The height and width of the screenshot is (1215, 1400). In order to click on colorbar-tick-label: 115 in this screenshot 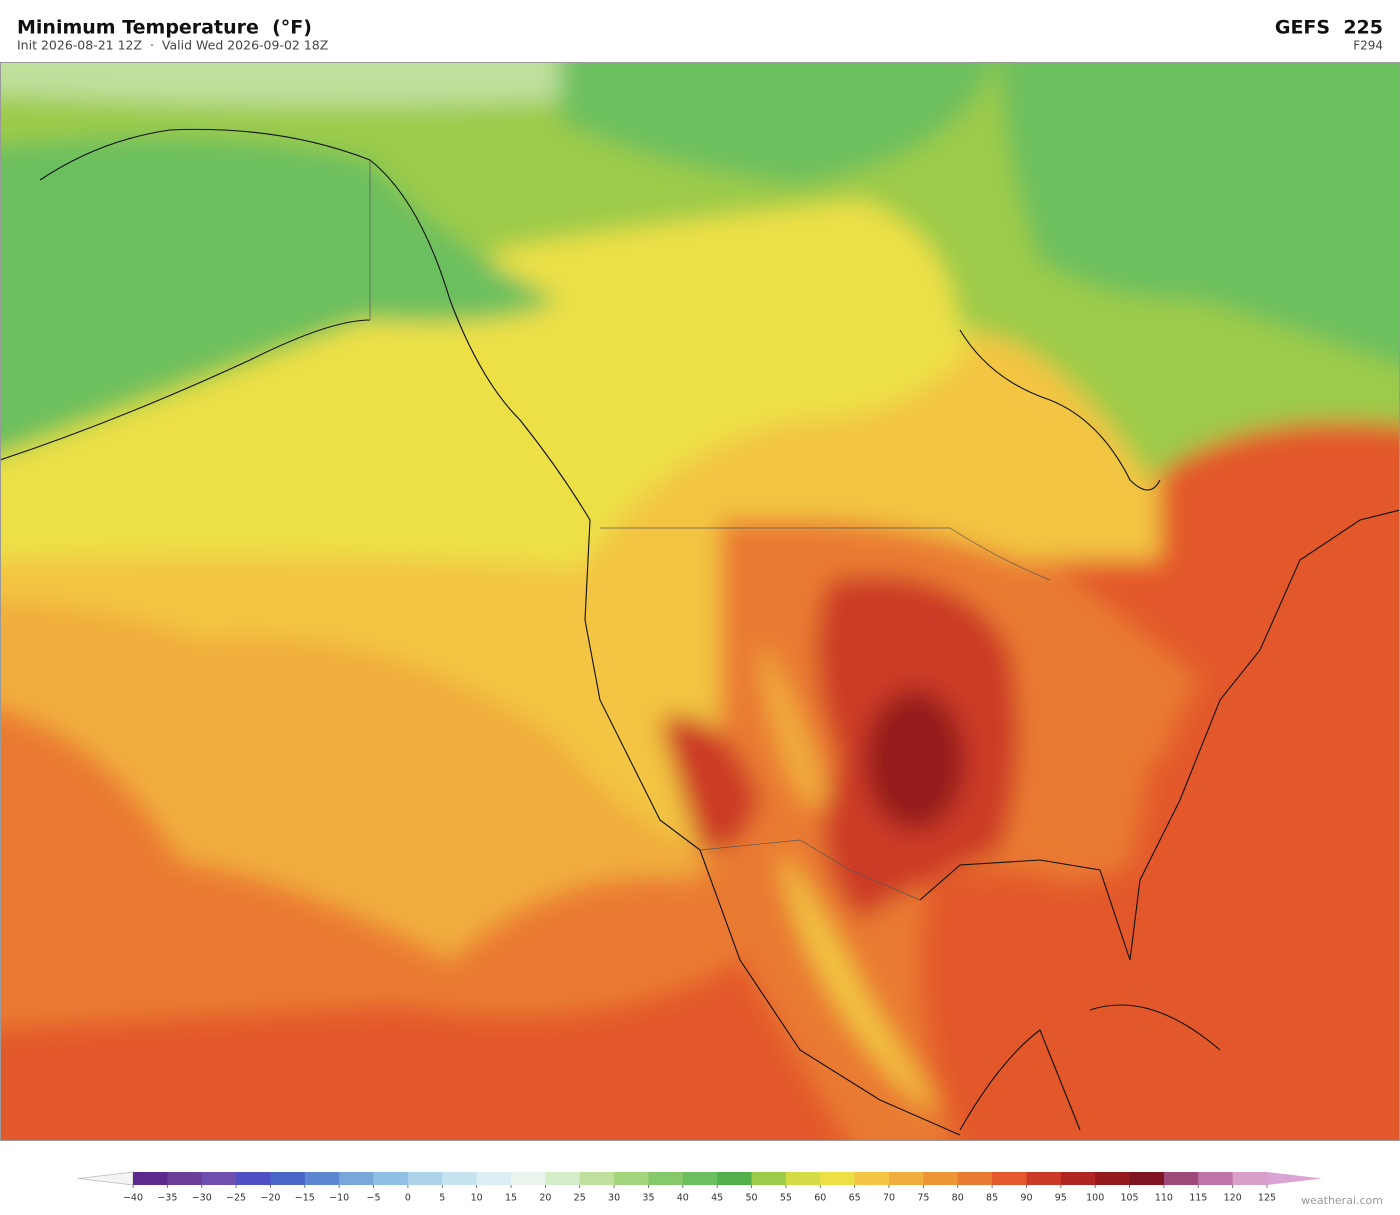, I will do `click(1198, 1198)`.